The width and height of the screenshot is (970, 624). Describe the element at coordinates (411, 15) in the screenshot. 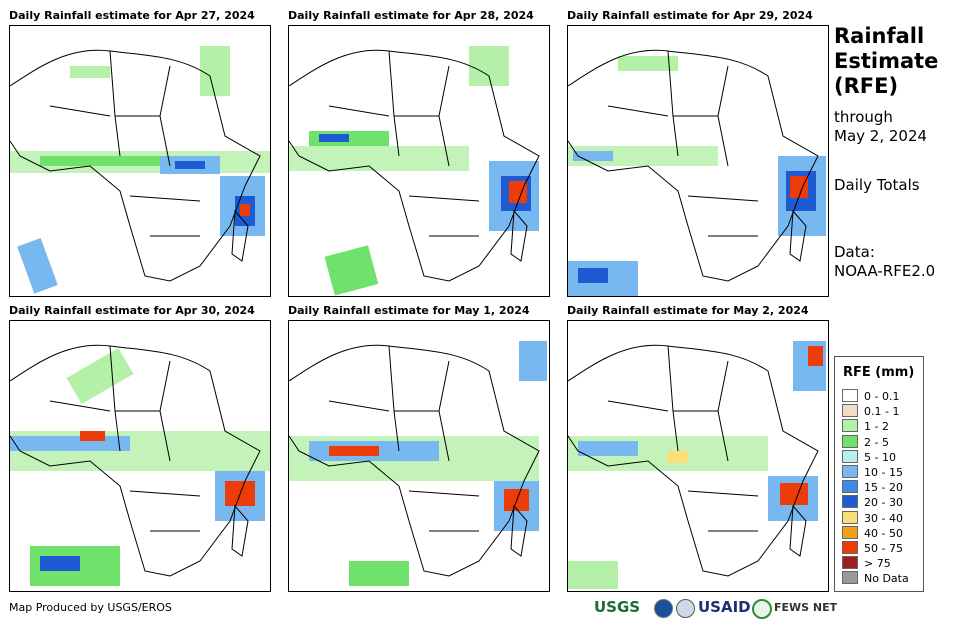

I see `panel-title: Daily Rainfall estimate for Apr 28, 2024` at that location.